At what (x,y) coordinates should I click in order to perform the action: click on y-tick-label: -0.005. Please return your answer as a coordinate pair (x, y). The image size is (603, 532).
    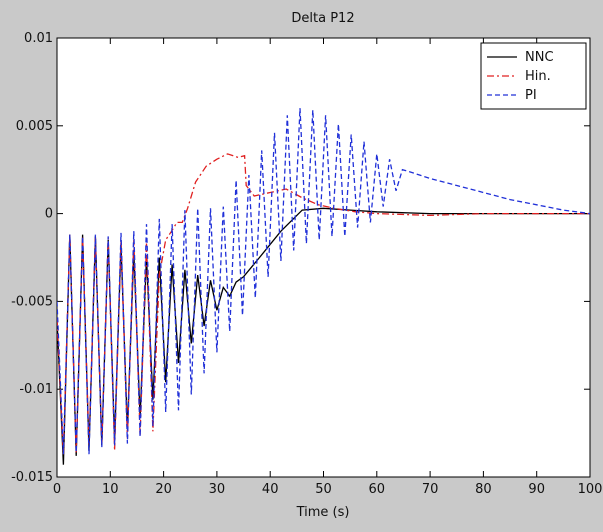
    Looking at the image, I should click on (32, 301).